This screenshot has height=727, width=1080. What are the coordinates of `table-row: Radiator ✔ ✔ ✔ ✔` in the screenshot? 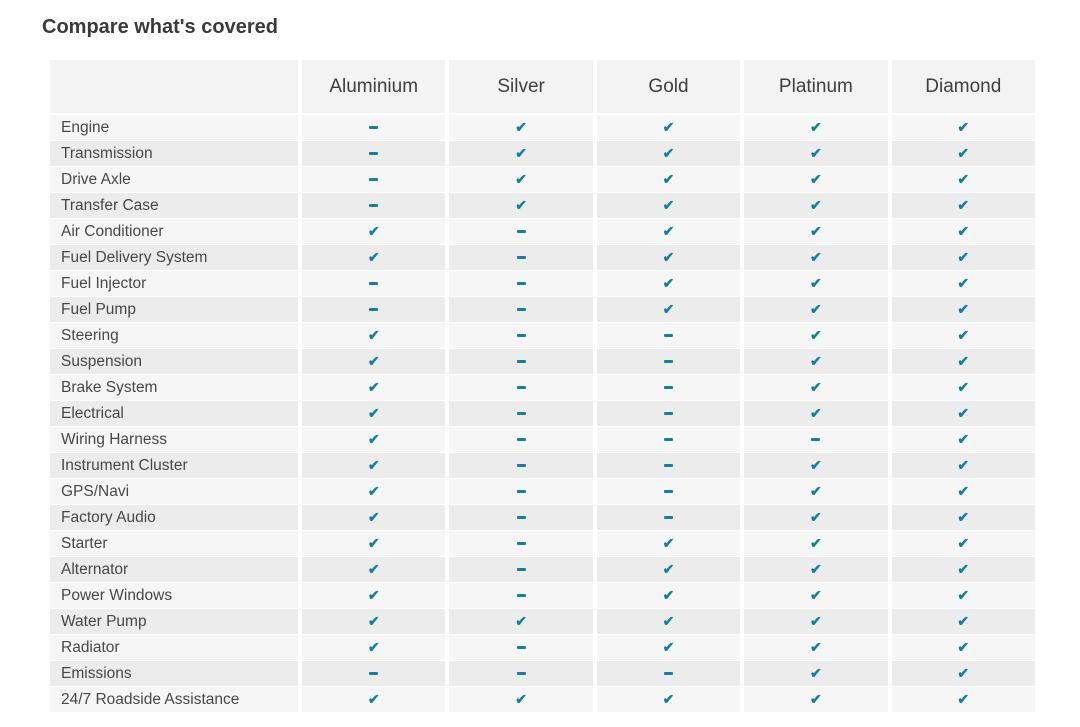 It's located at (542, 647).